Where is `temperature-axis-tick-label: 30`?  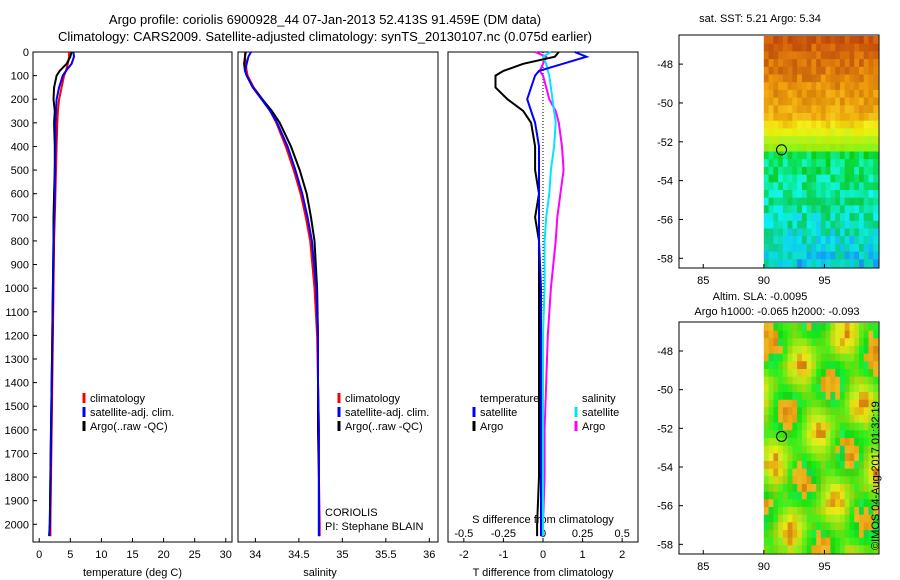
temperature-axis-tick-label: 30 is located at coordinates (226, 555).